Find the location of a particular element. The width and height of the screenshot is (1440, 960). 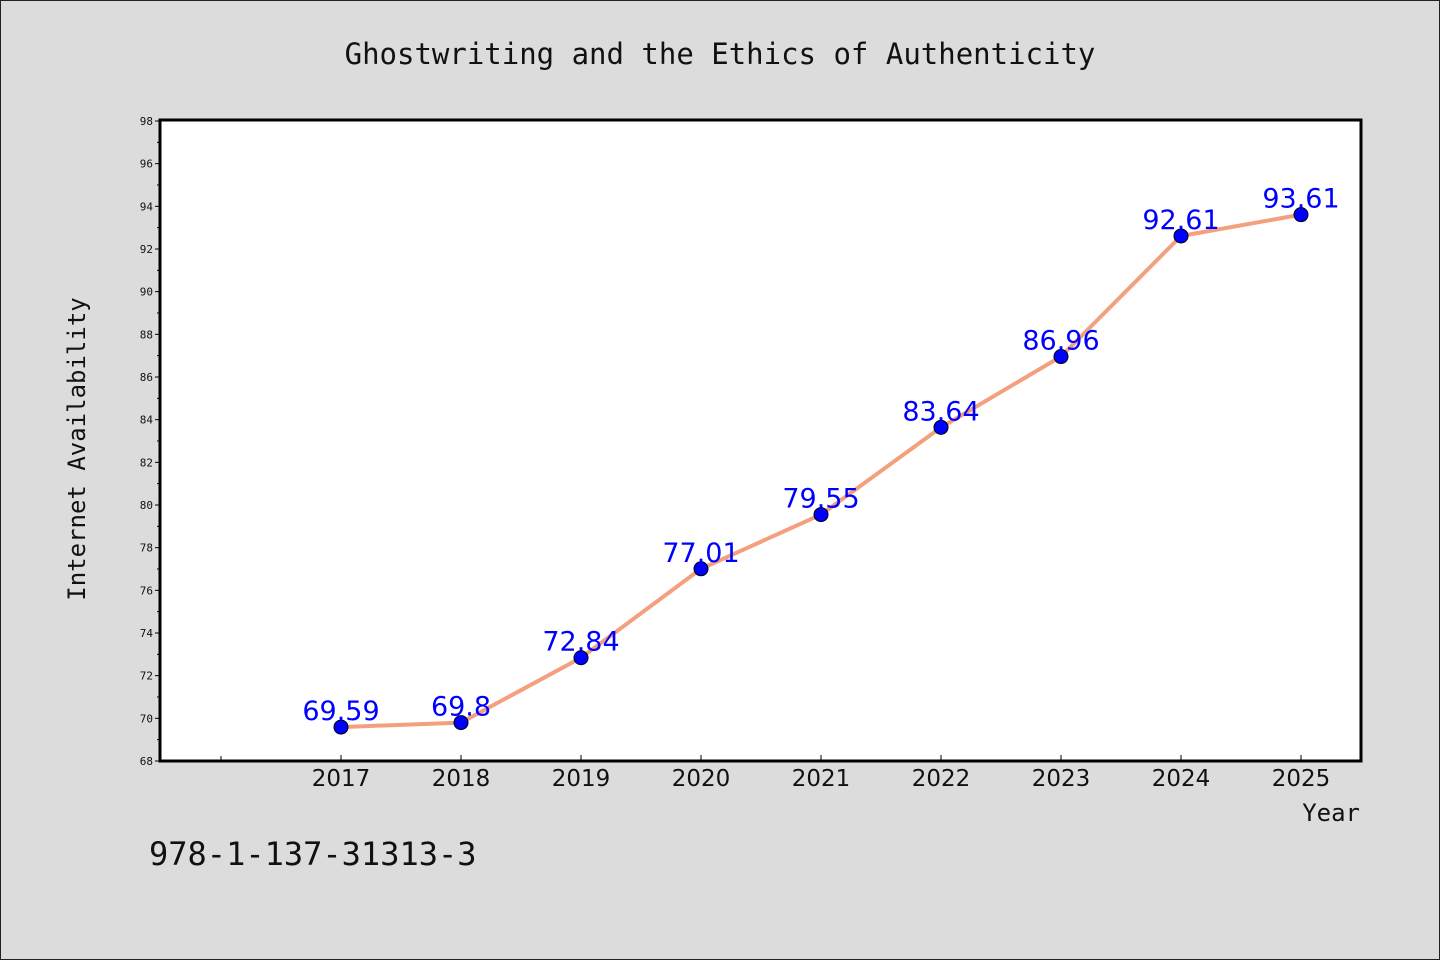

data-label: 69.8 is located at coordinates (461, 707).